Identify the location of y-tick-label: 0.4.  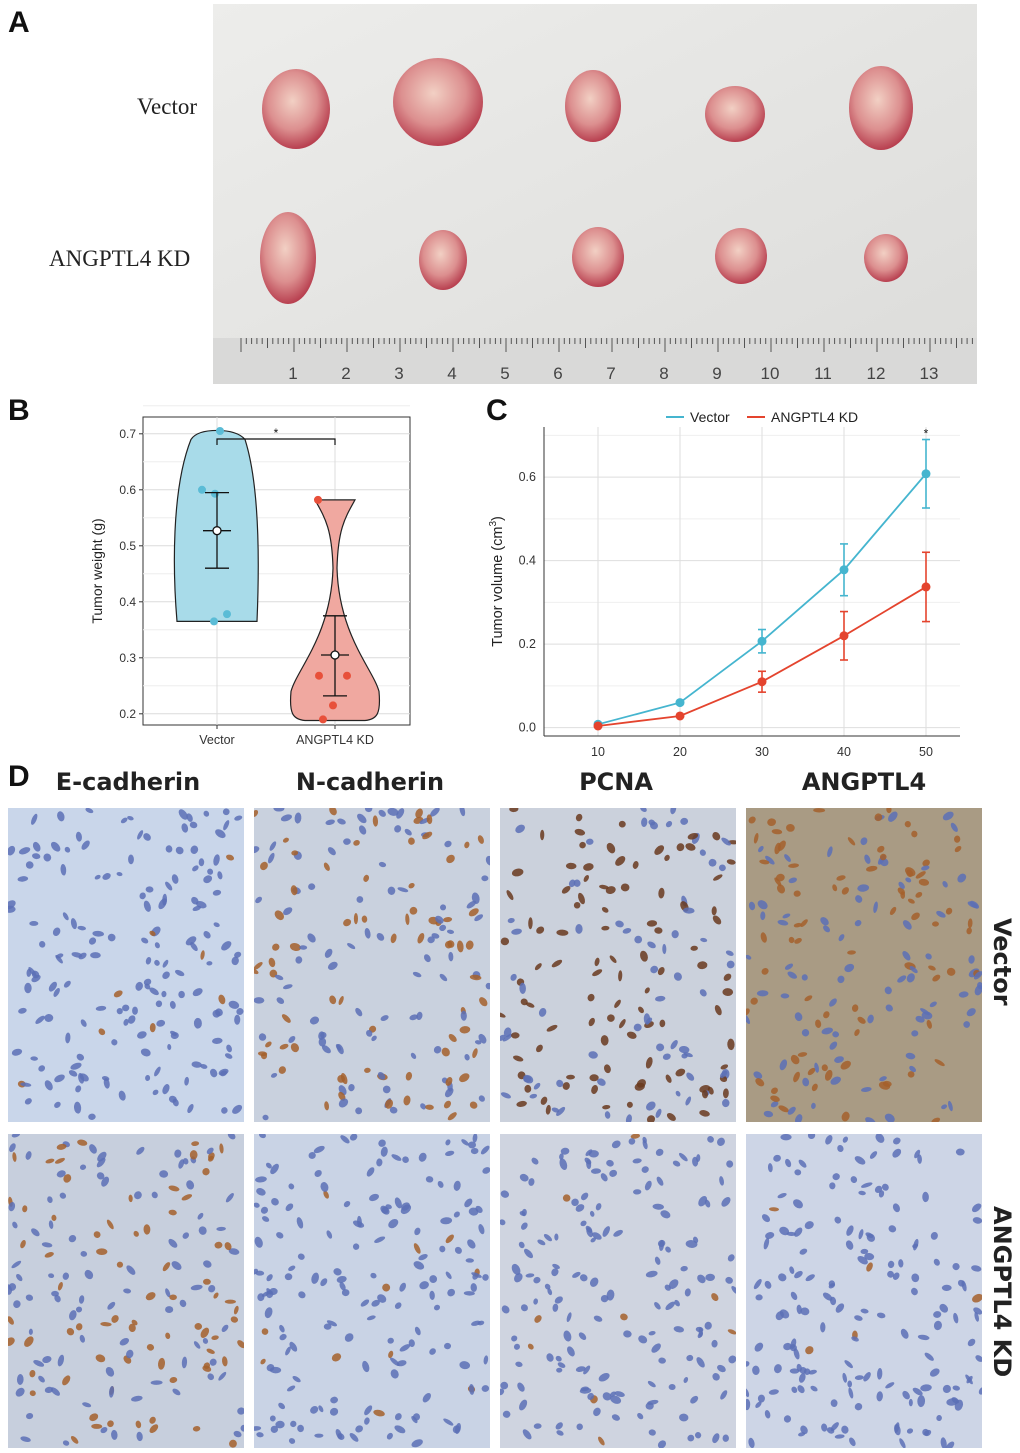
(527, 561).